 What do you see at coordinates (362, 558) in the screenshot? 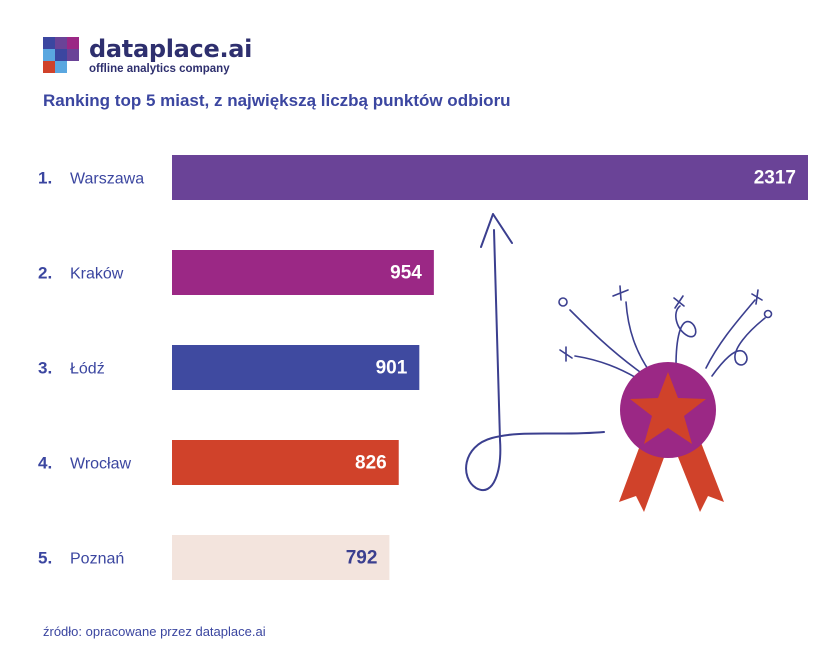
I see `value-label: 792` at bounding box center [362, 558].